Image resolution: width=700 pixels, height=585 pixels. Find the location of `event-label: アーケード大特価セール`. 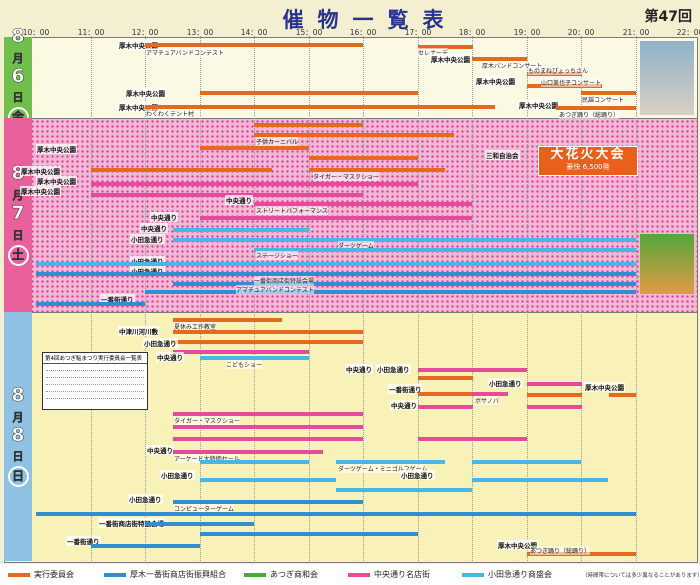

event-label: アーケード大特価セール is located at coordinates (207, 458).